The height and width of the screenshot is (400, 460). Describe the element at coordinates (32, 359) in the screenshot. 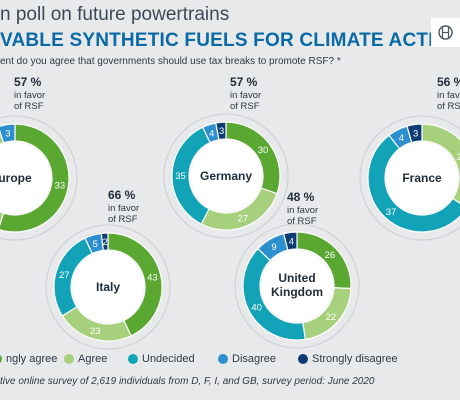

I see `legend-label: ngly agree` at that location.